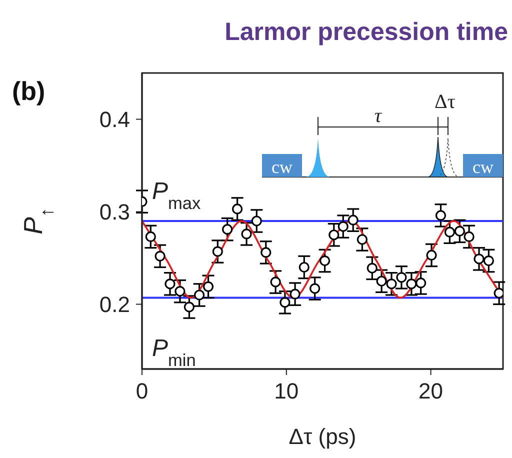 This screenshot has height=458, width=512. What do you see at coordinates (176, 195) in the screenshot?
I see `ref-line-label: P$_{max}$` at bounding box center [176, 195].